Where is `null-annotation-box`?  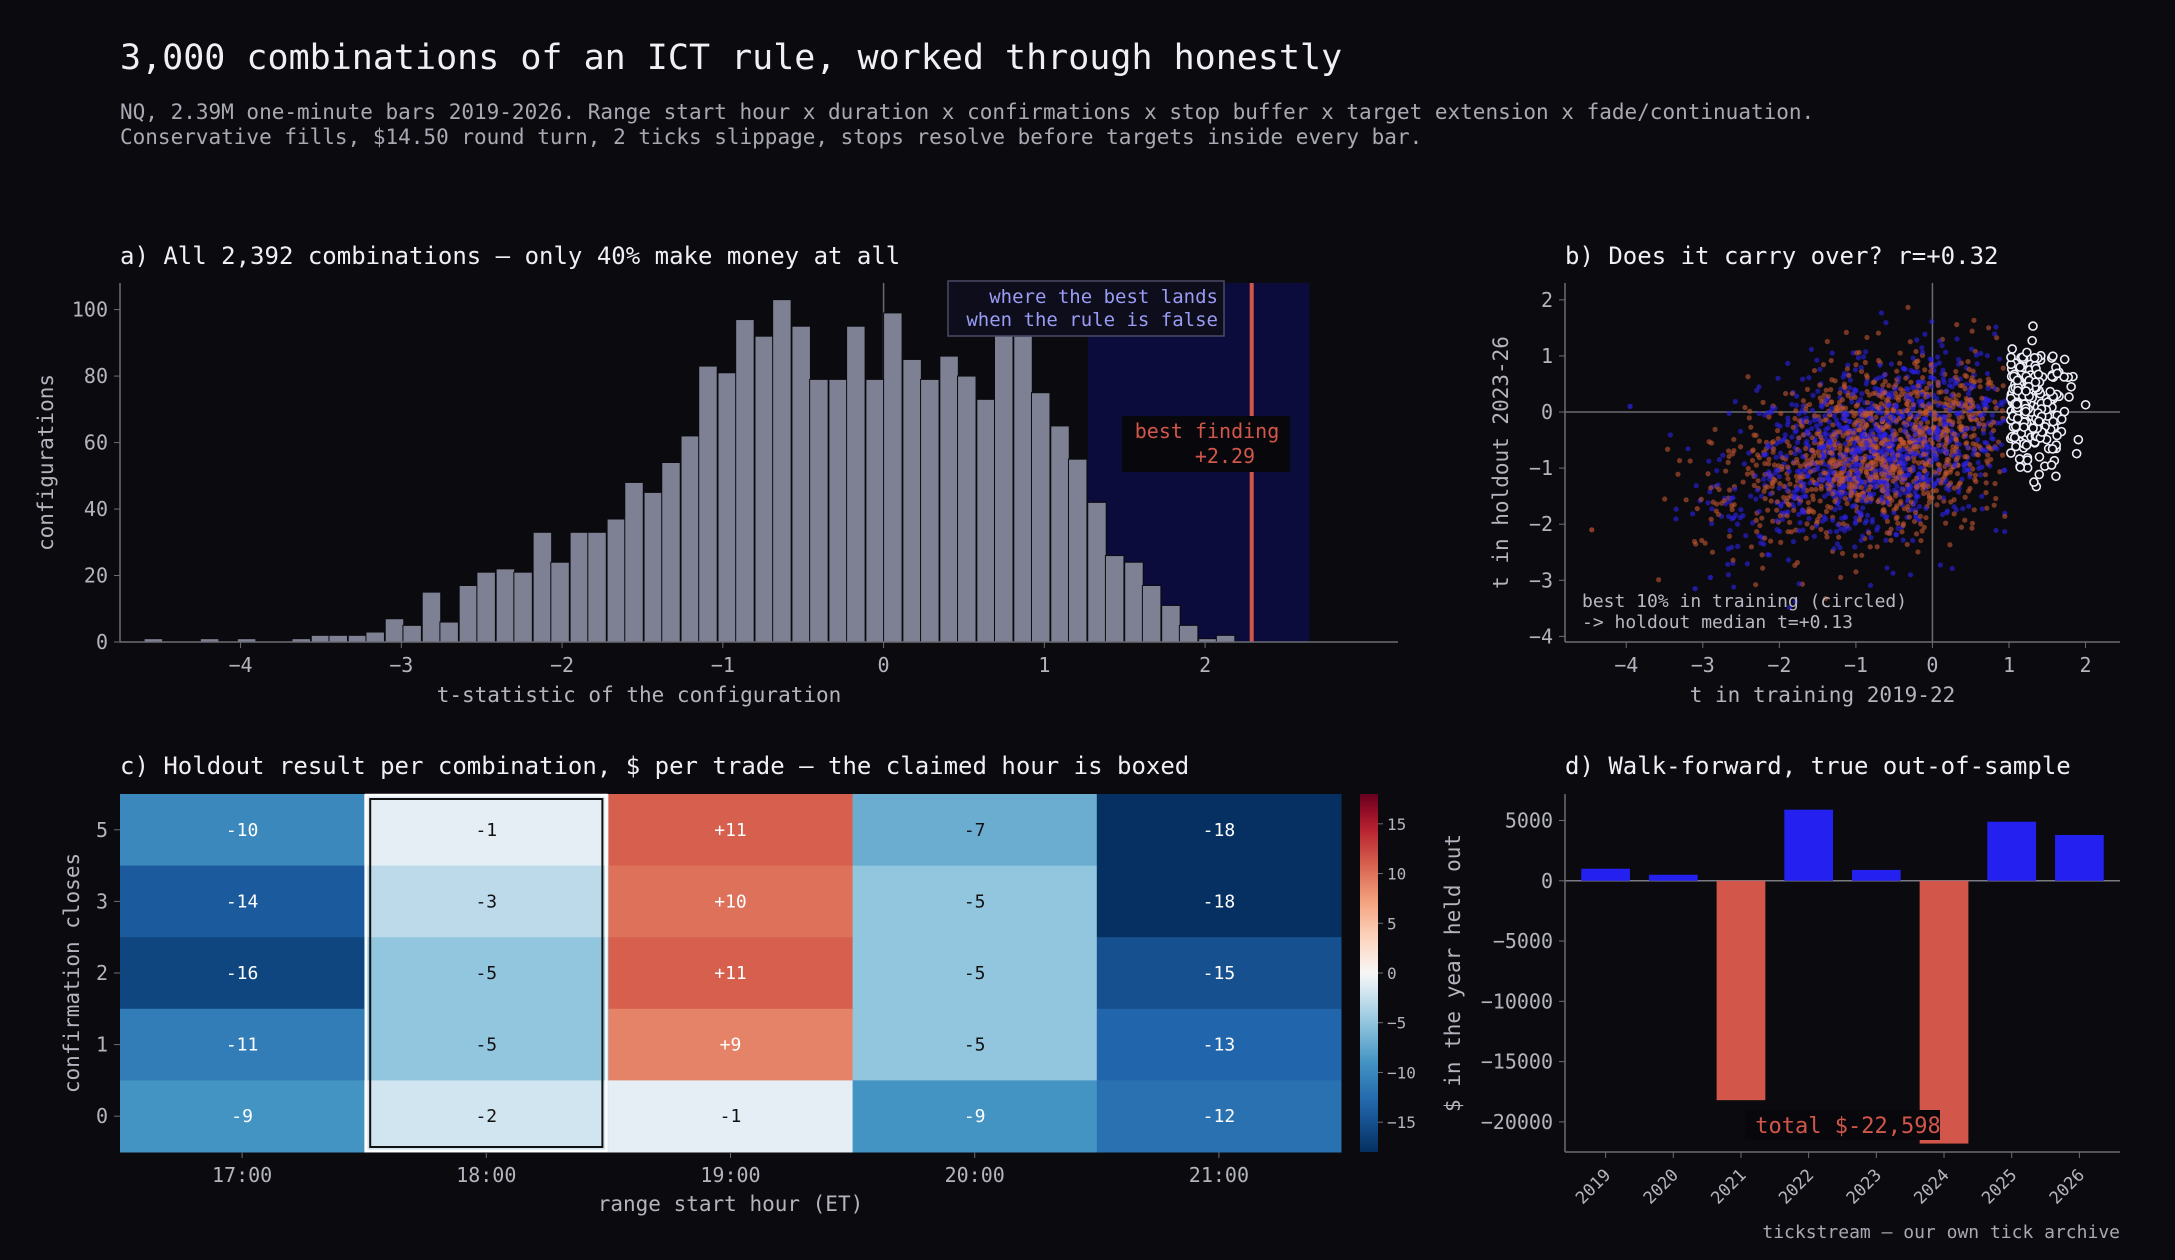 null-annotation-box is located at coordinates (1086, 308).